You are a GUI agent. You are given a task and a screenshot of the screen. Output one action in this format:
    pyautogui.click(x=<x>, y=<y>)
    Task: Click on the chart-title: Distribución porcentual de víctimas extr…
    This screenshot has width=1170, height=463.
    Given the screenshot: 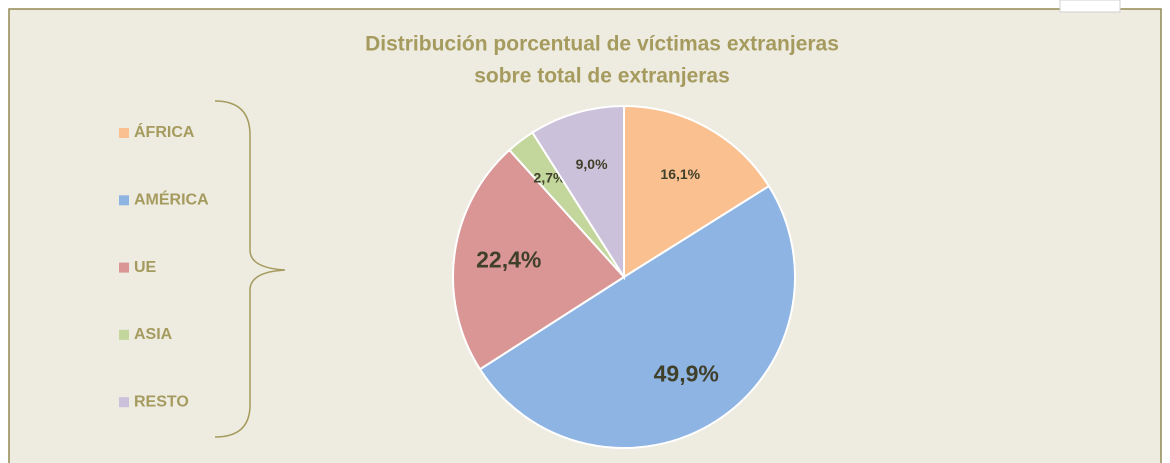 What is the action you would take?
    pyautogui.click(x=602, y=44)
    